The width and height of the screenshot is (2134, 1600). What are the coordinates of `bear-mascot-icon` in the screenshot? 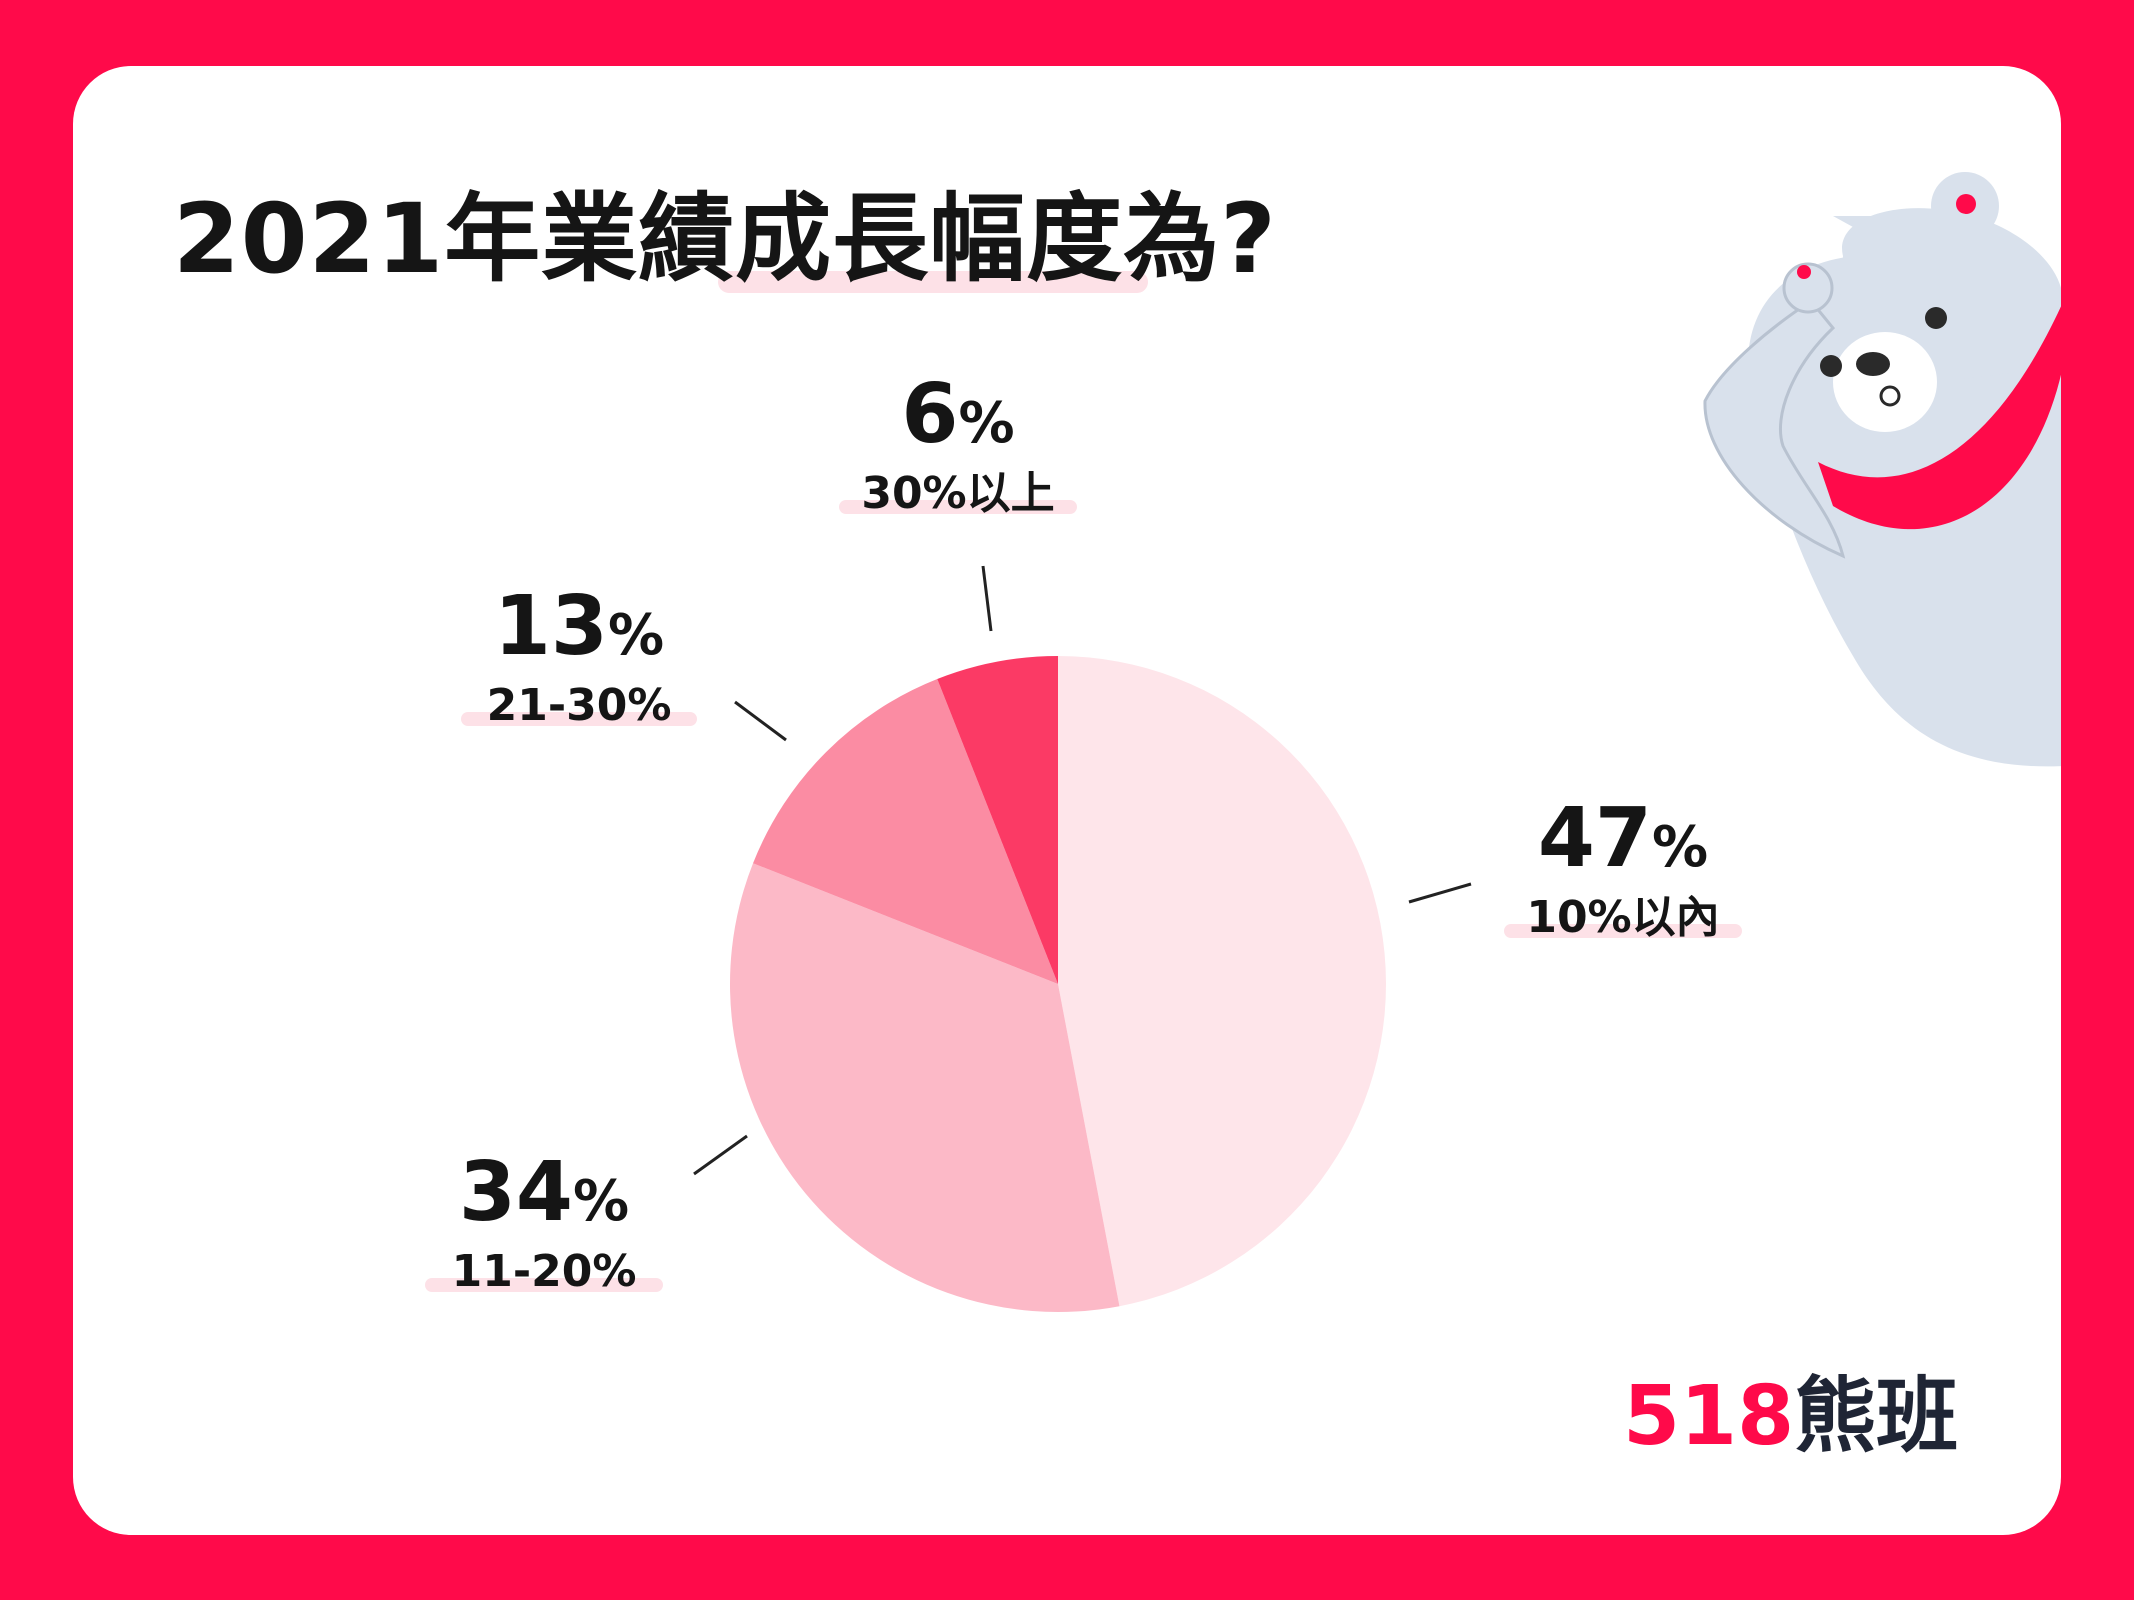 It's located at (1882, 469).